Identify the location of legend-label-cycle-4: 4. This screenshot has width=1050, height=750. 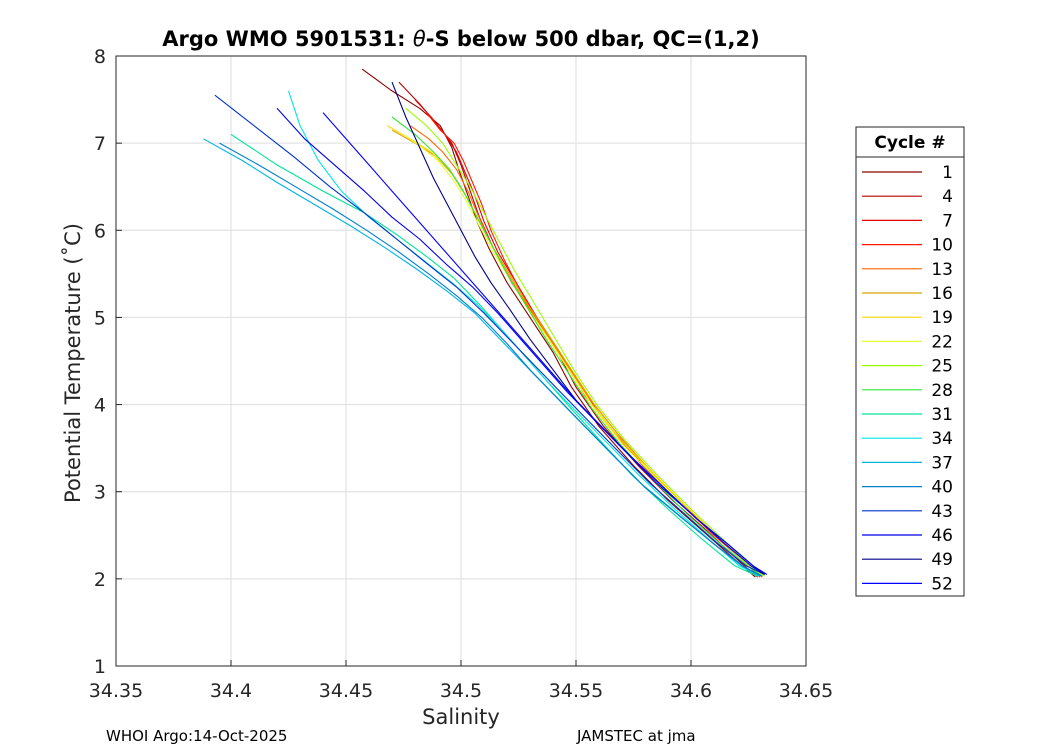
(947, 197).